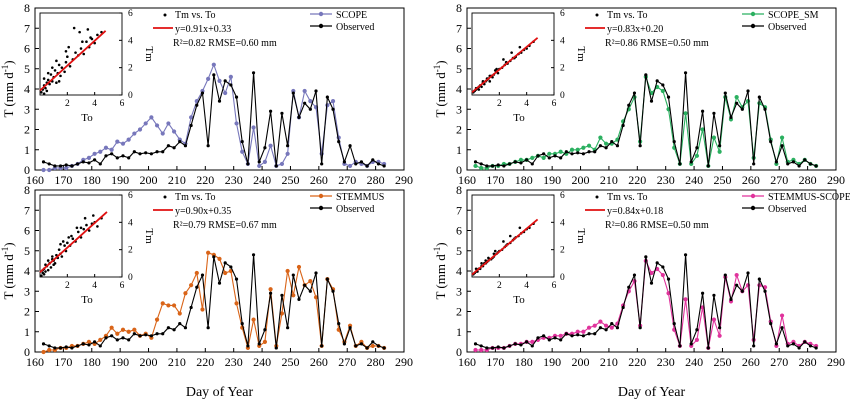  What do you see at coordinates (459, 109) in the screenshot?
I see `y-tick-label: 3` at bounding box center [459, 109].